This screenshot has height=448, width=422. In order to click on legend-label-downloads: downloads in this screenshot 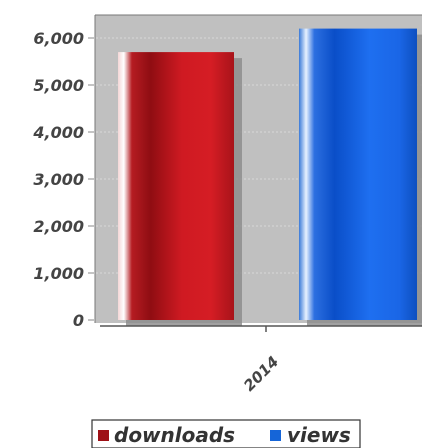, I will do `click(174, 435)`.